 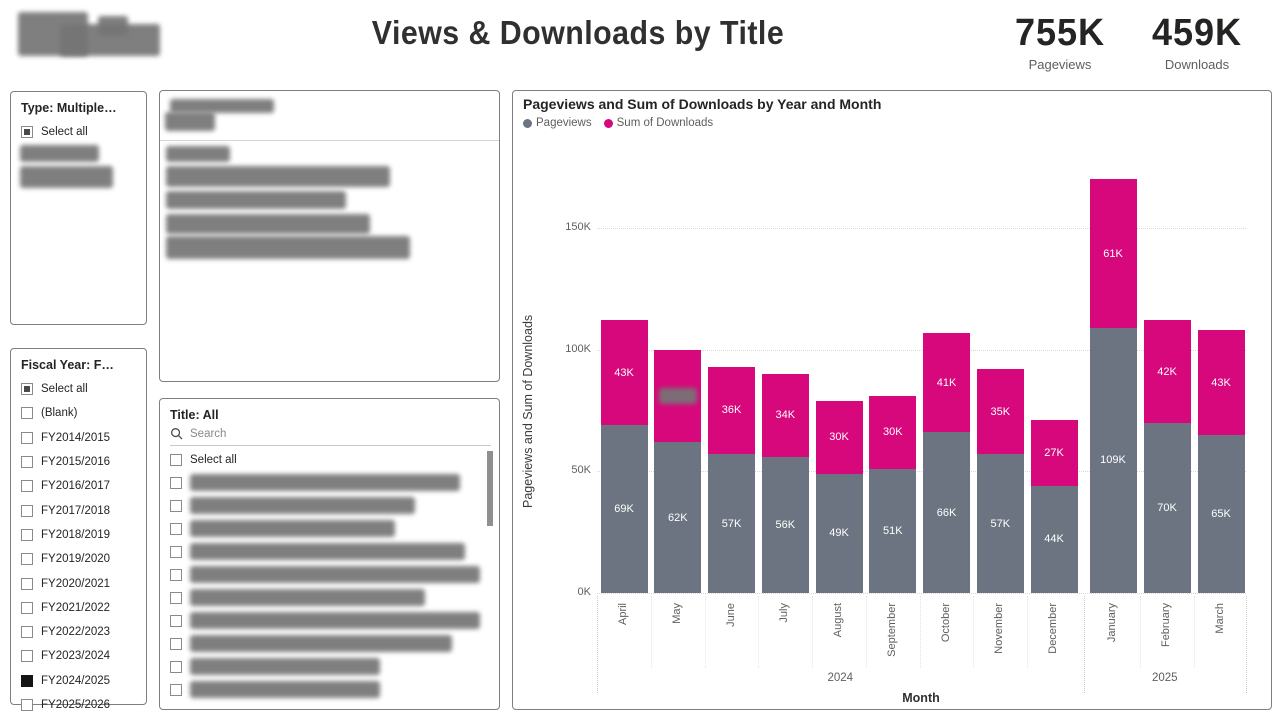 I want to click on fiscal-year-option: FY2019/2020, so click(x=78, y=559).